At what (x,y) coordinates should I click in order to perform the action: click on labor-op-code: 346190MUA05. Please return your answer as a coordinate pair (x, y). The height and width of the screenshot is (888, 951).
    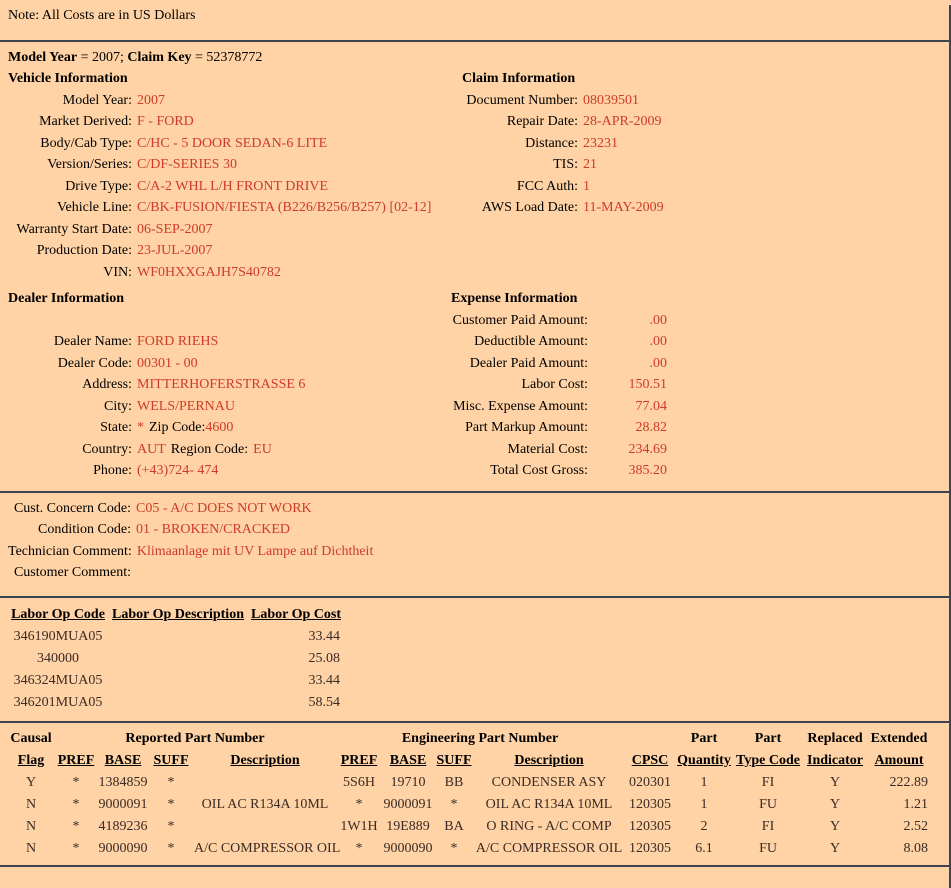
    Looking at the image, I should click on (58, 636).